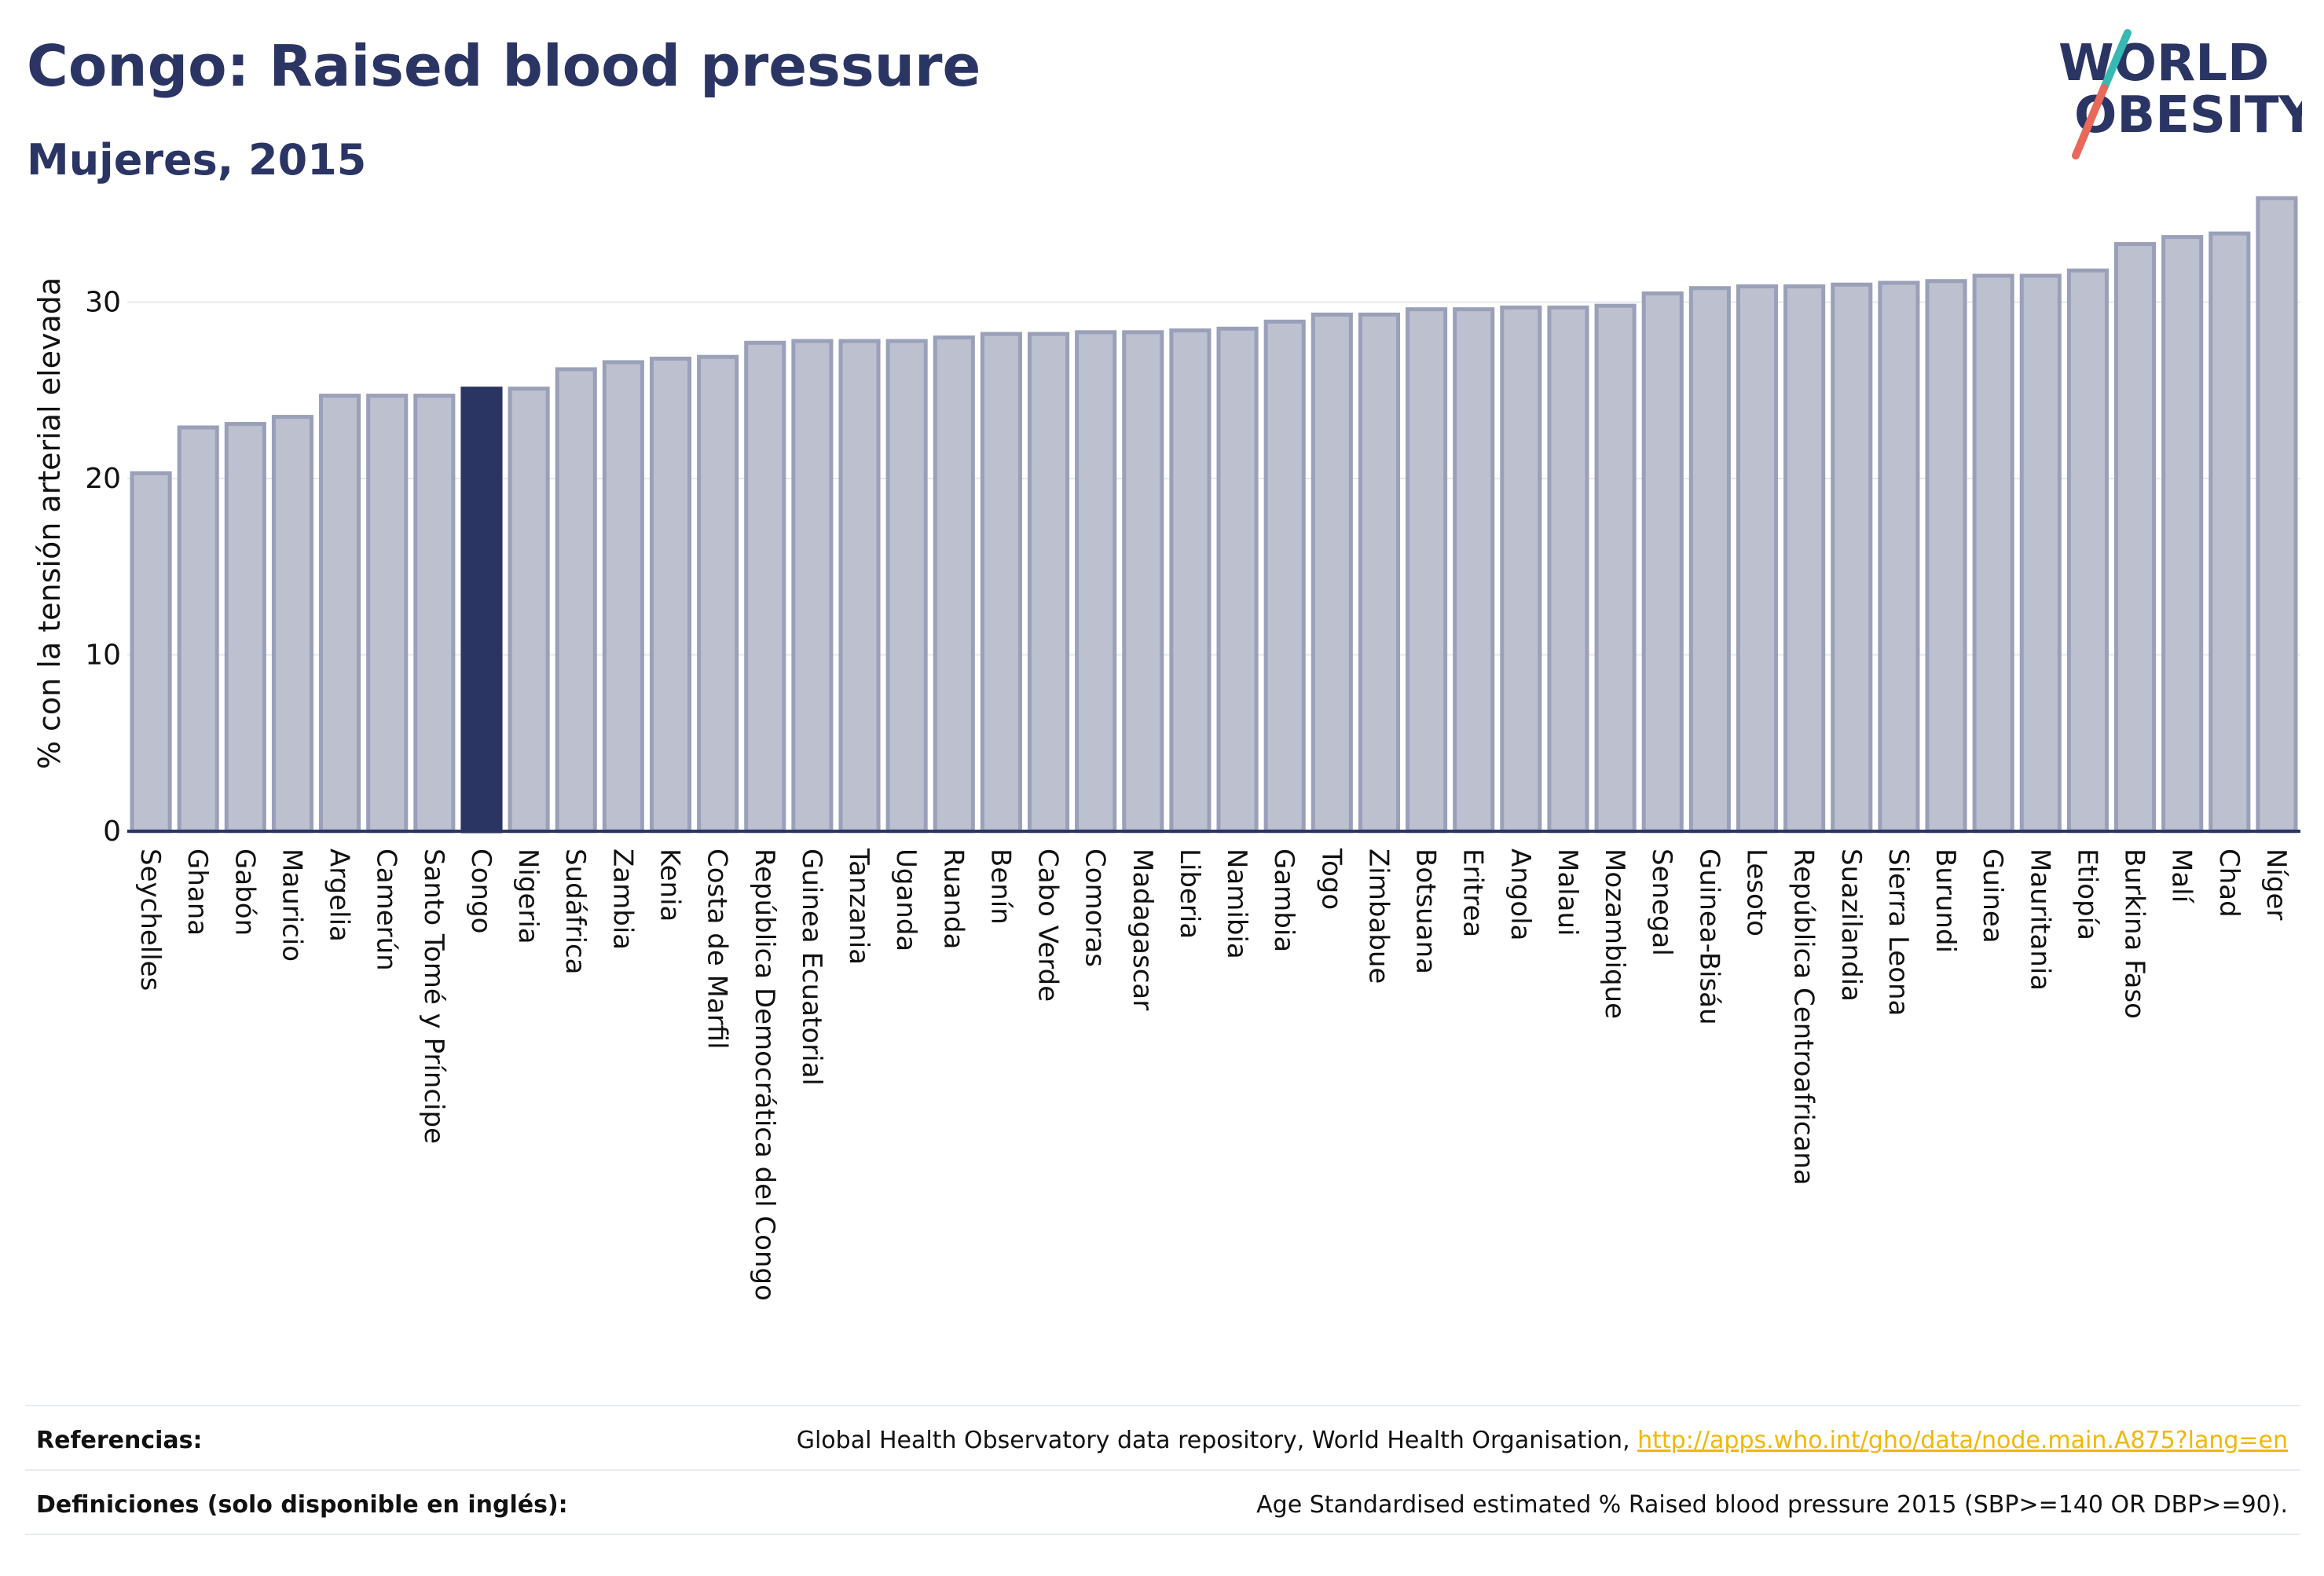  What do you see at coordinates (859, 586) in the screenshot?
I see `bar-tanzania` at bounding box center [859, 586].